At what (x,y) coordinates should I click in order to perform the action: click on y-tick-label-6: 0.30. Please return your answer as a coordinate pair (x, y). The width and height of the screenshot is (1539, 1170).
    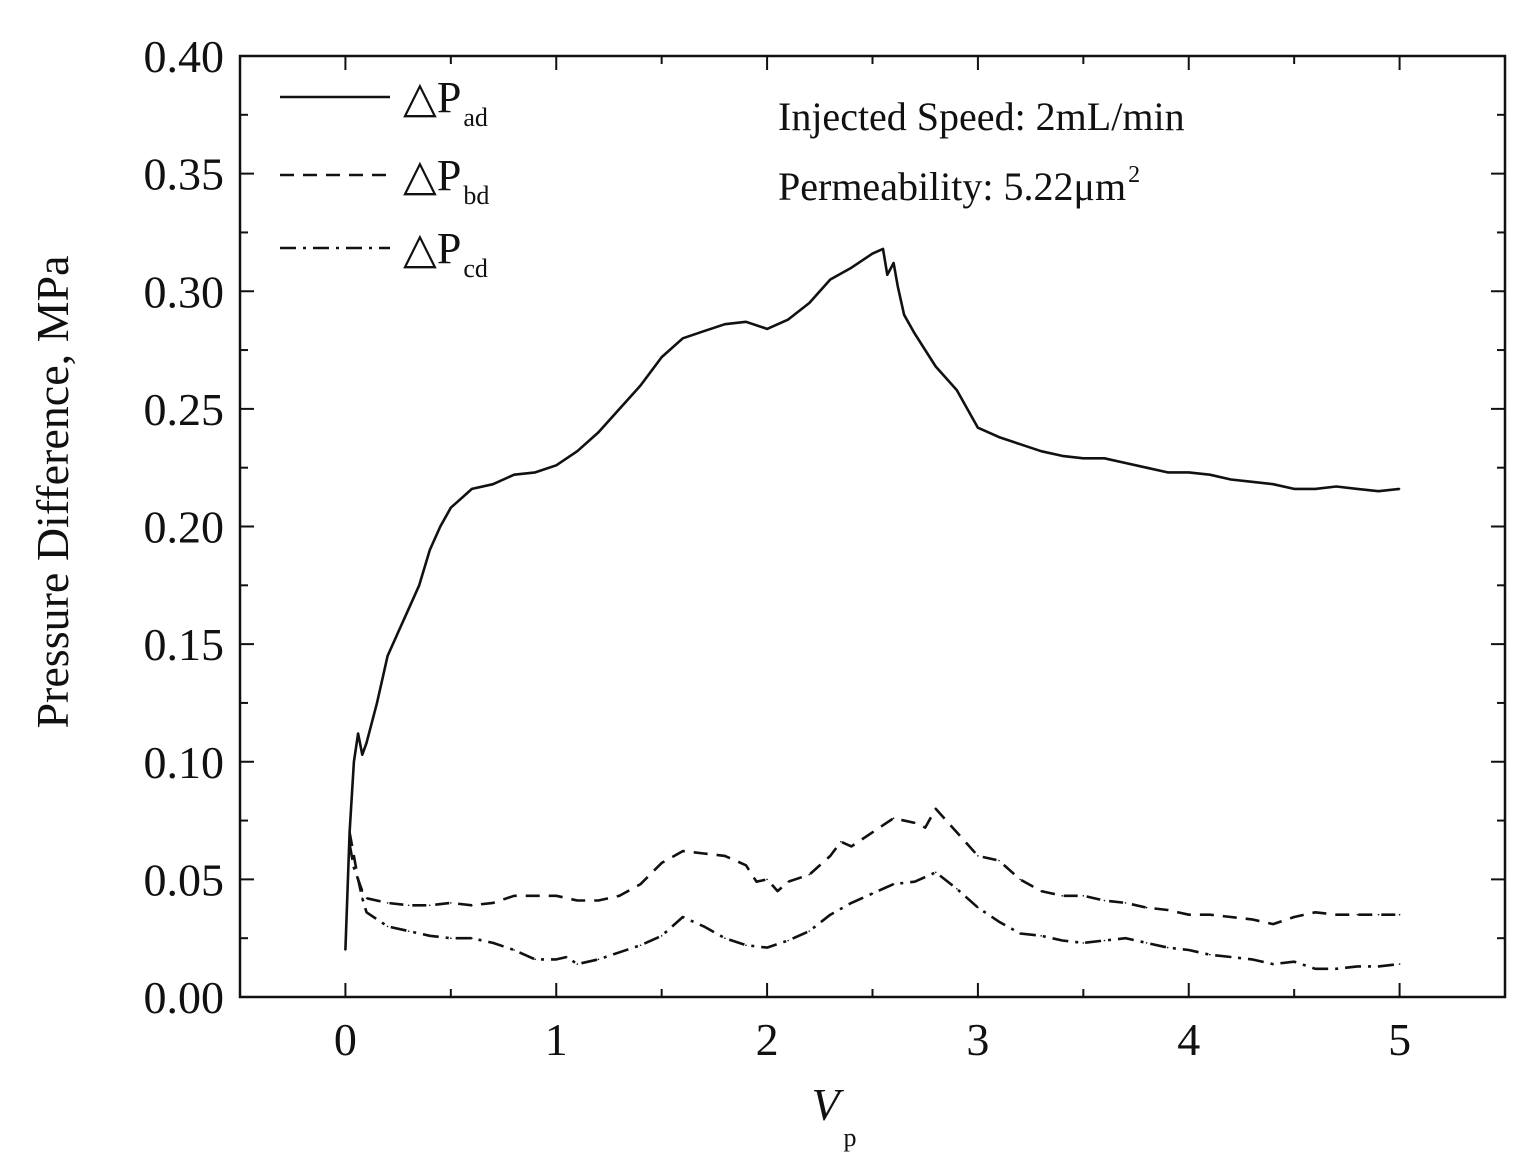
    Looking at the image, I should click on (184, 291).